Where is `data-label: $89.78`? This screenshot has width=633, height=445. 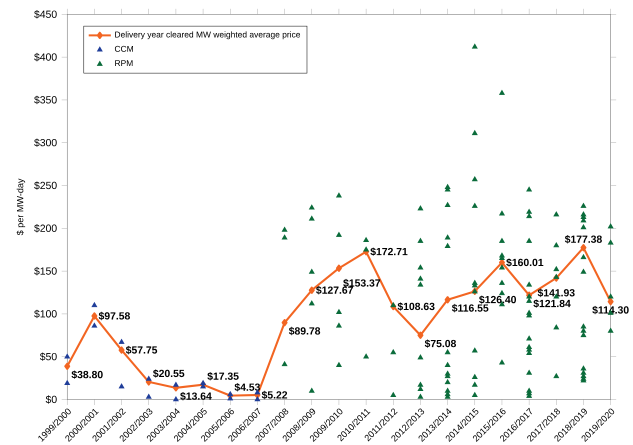 data-label: $89.78 is located at coordinates (304, 331).